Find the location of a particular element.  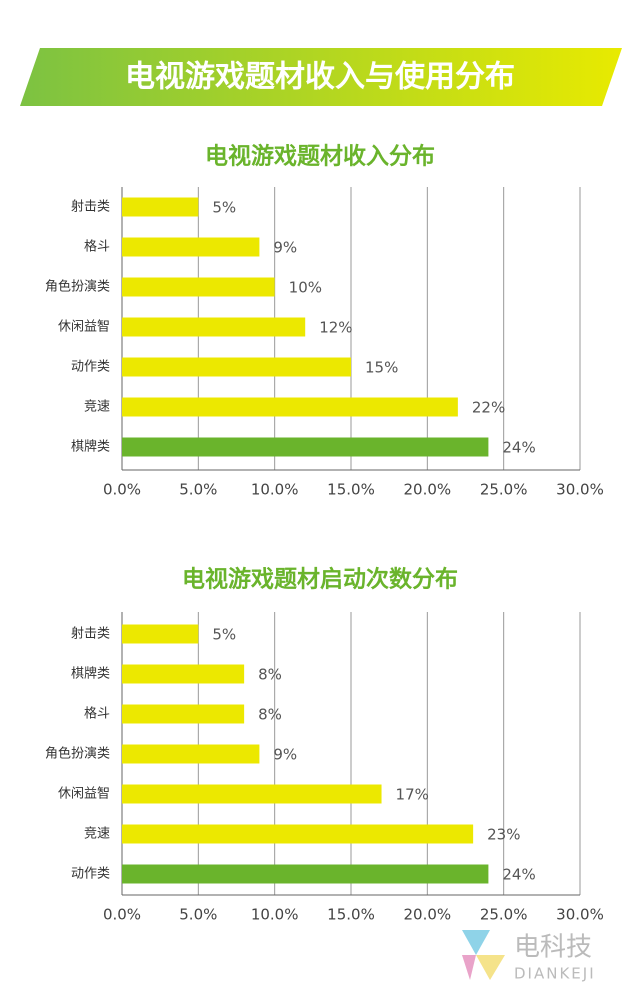

logo: 电科技 DIANKEJI is located at coordinates (529, 956).